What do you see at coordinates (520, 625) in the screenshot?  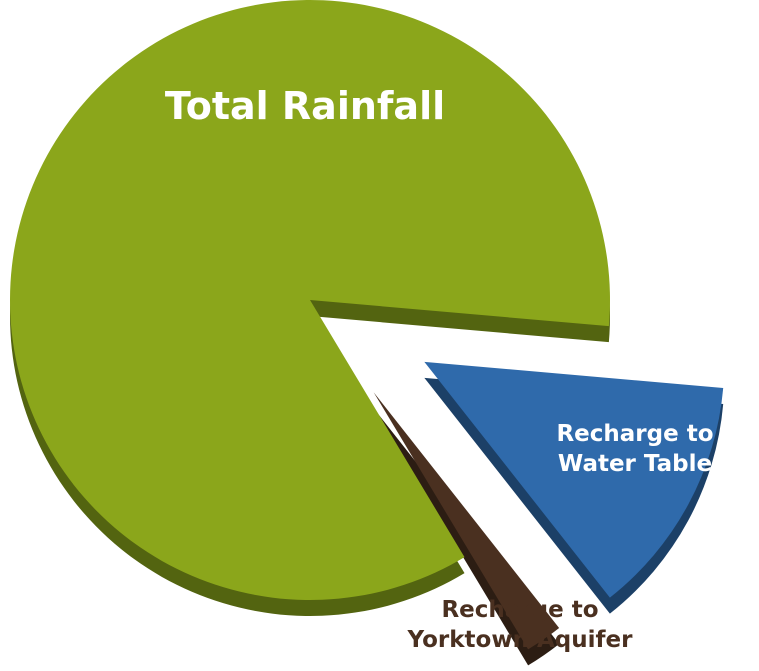 I see `slice-label: Recharge to Yorktown Aquifer` at bounding box center [520, 625].